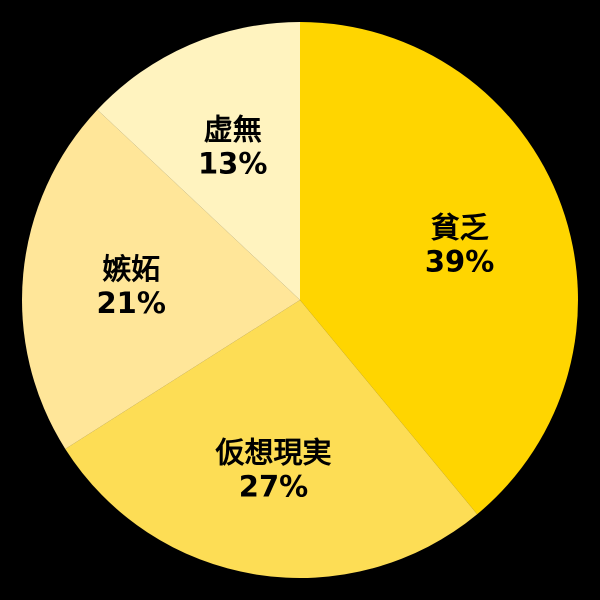  What do you see at coordinates (272, 453) in the screenshot?
I see `pie-slice-name-1: 仮想現実` at bounding box center [272, 453].